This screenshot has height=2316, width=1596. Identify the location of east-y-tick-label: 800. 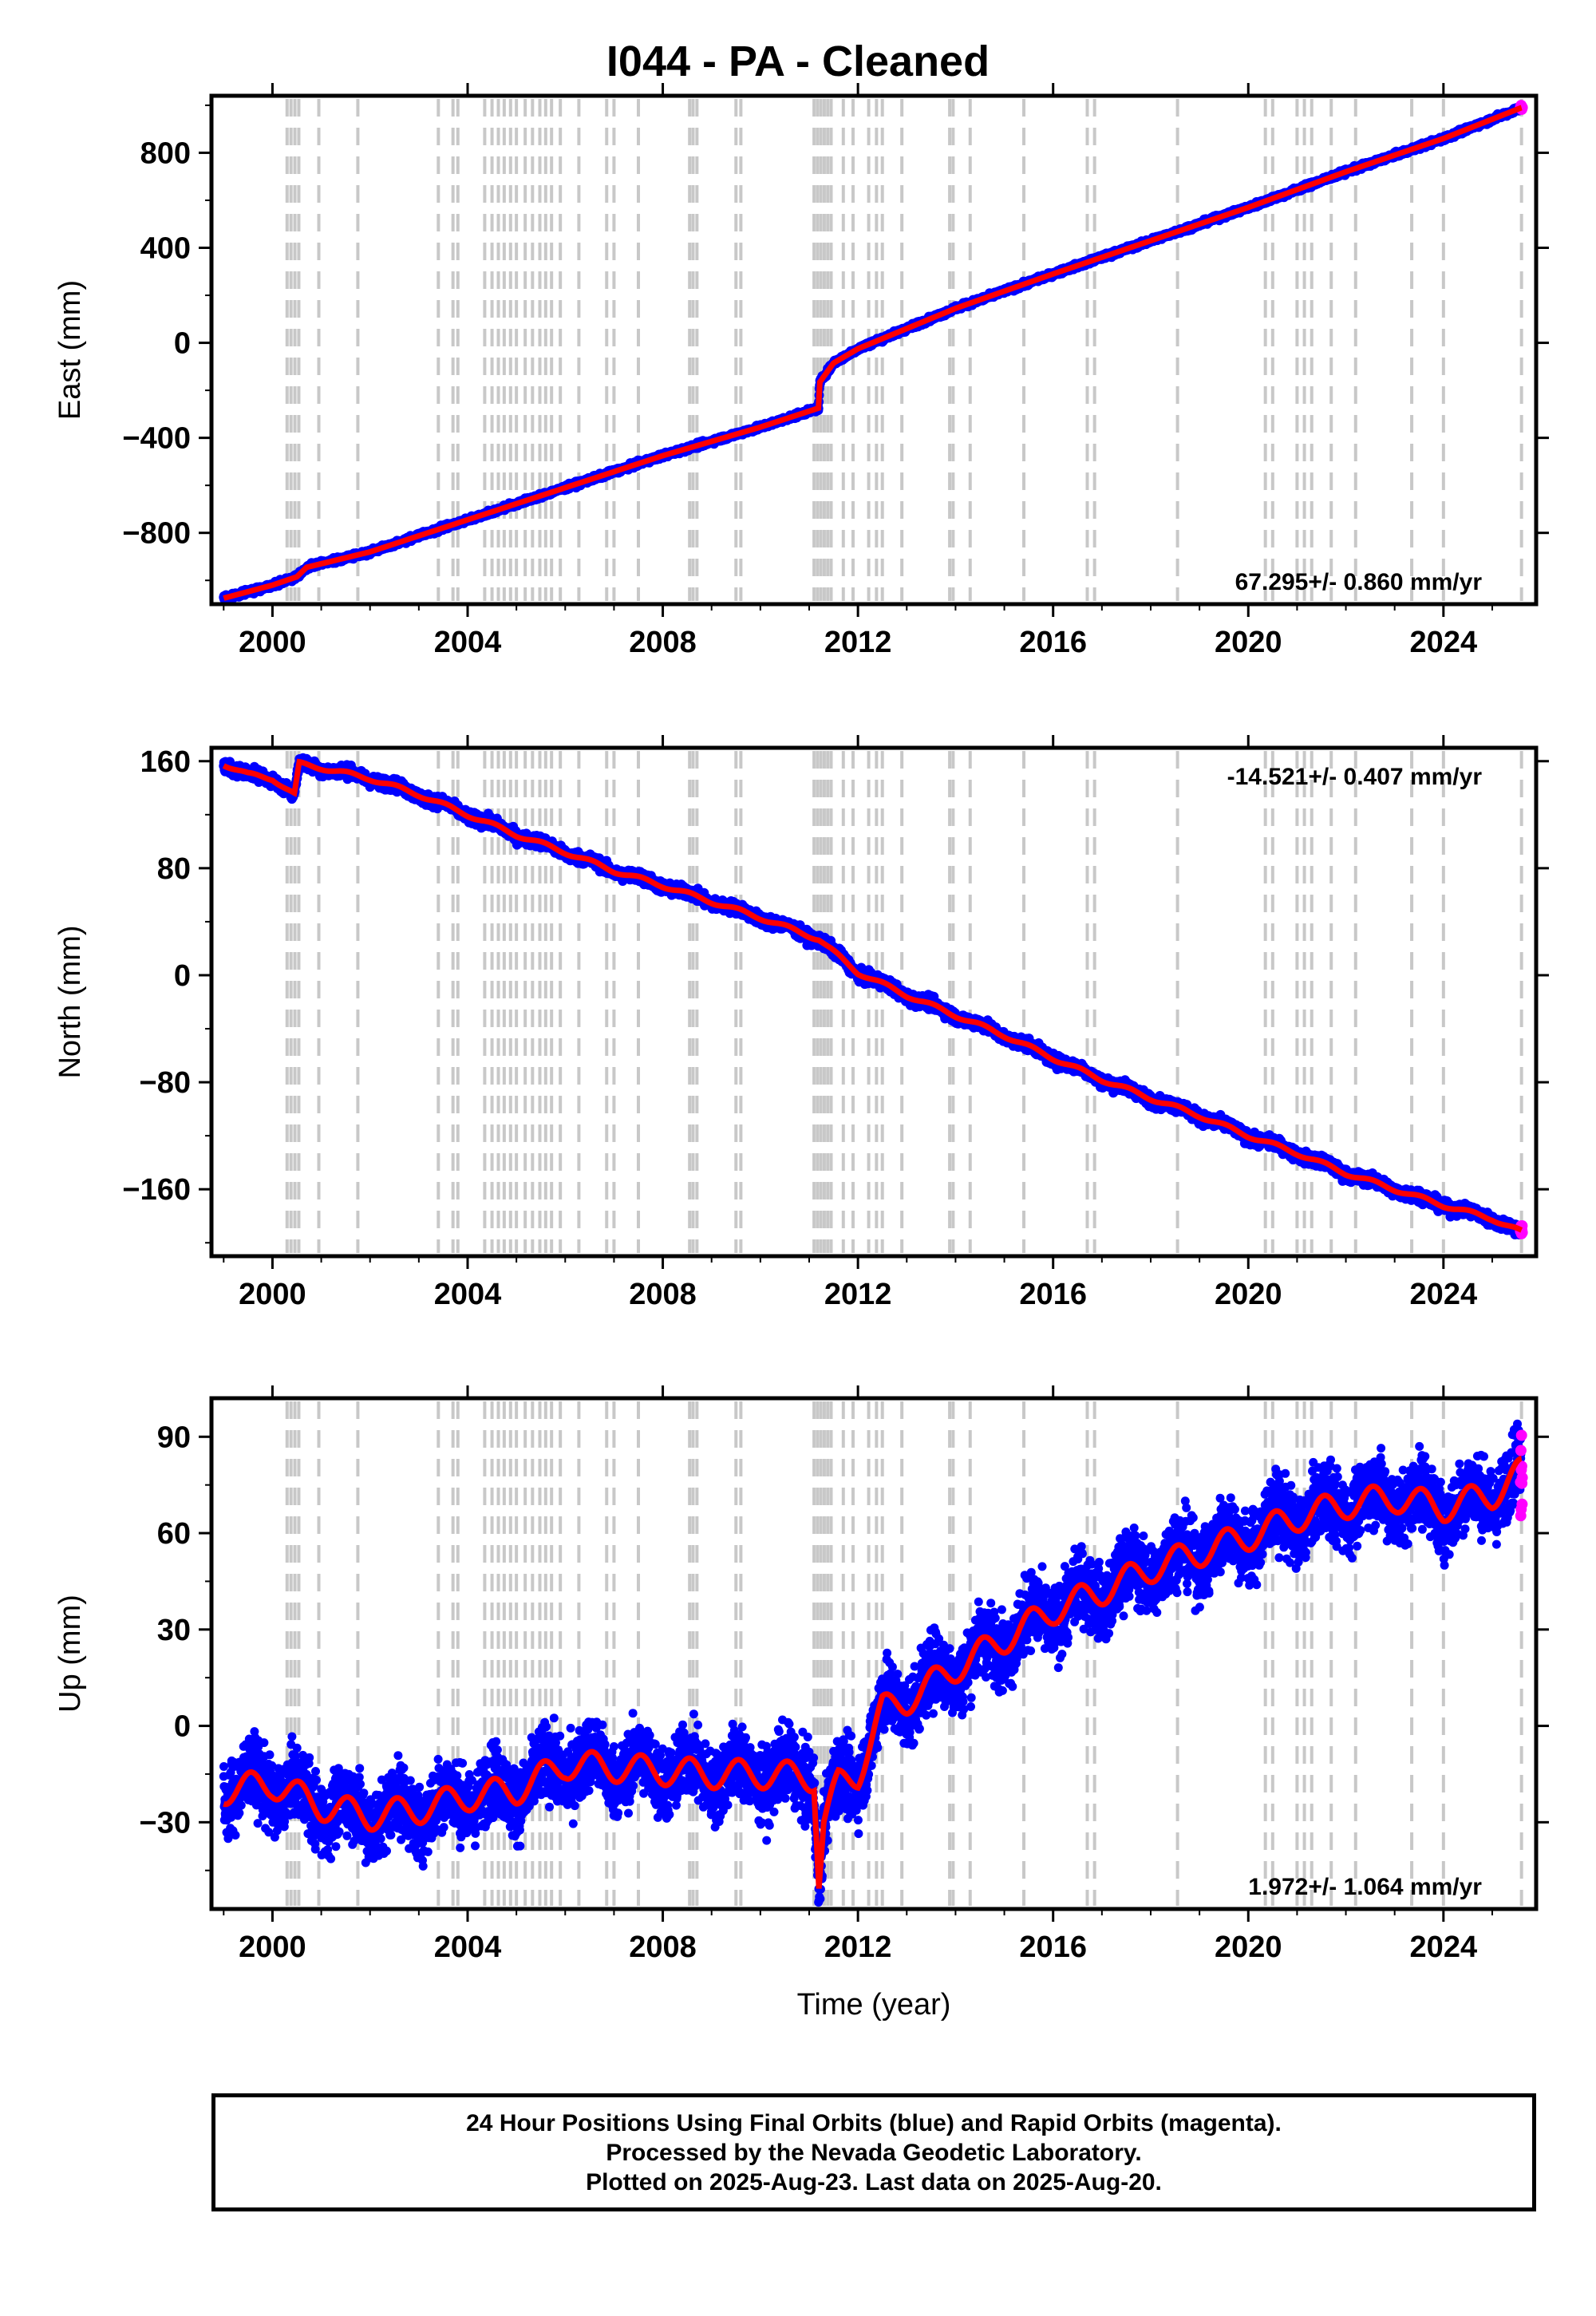
(165, 153).